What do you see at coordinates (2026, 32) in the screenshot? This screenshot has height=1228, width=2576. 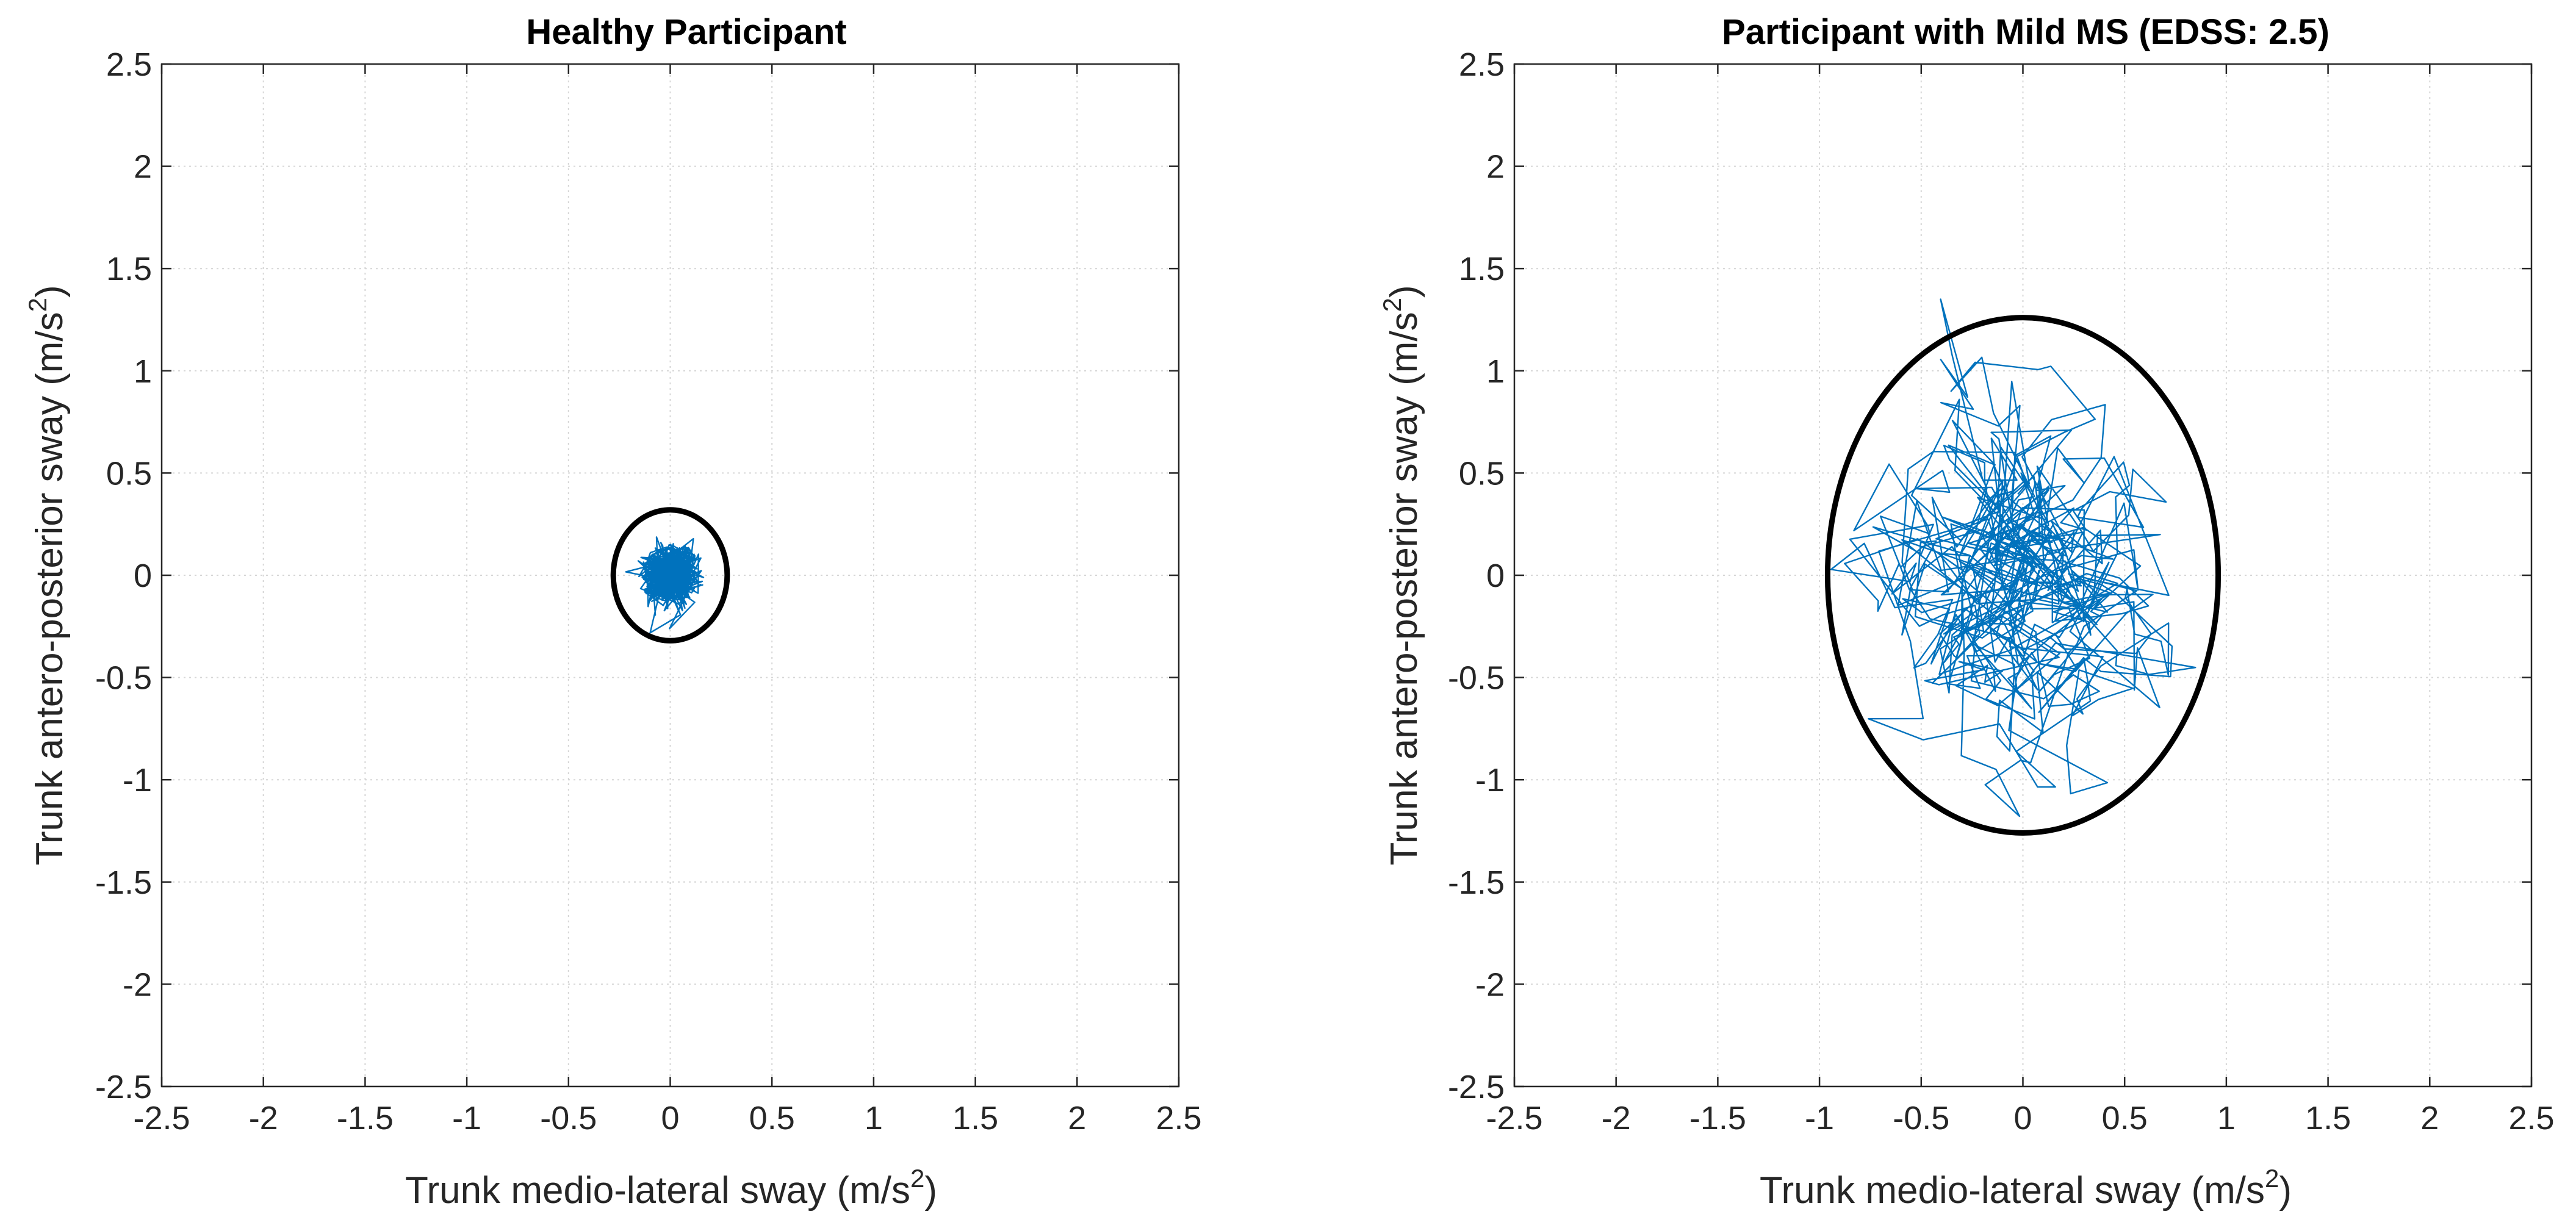 I see `chart-title: Participant with Mild MS (EDSS: 2.5)` at bounding box center [2026, 32].